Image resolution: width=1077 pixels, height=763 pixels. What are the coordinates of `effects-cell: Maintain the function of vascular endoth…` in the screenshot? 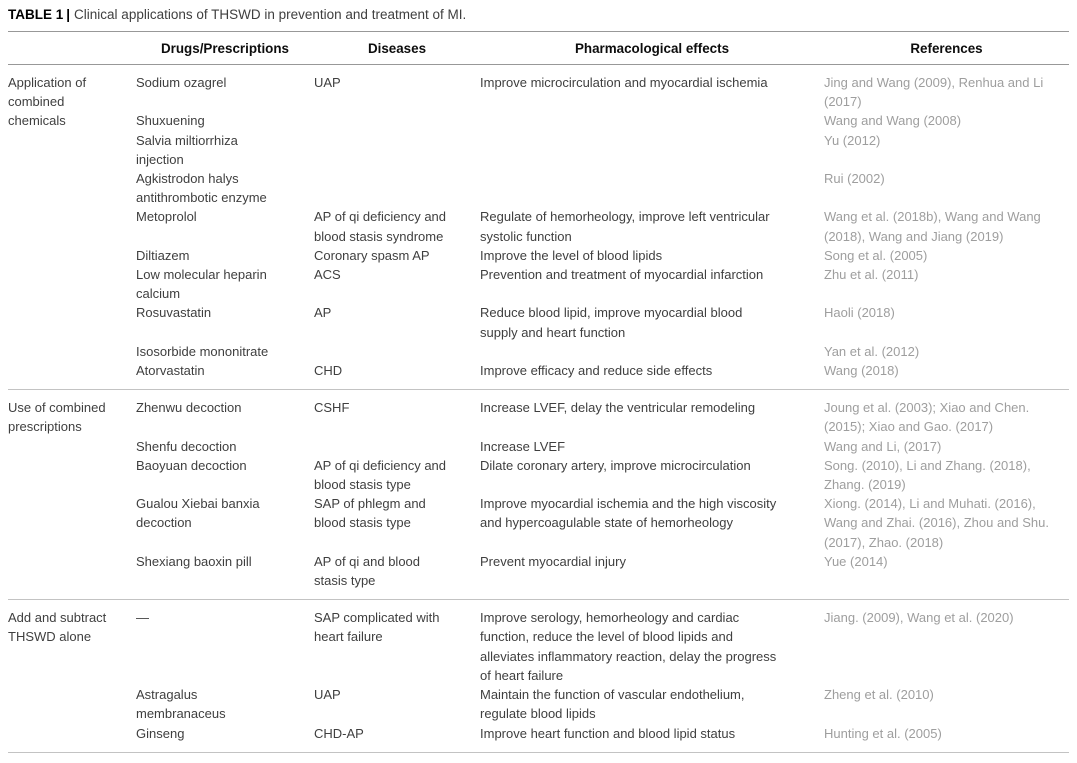 It's located at (612, 704).